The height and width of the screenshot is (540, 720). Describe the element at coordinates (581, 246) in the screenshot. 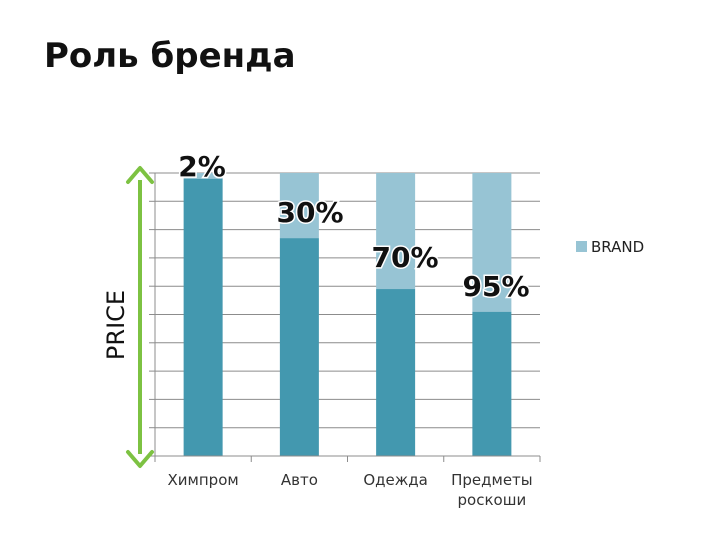

I see `legend-swatch-brand` at that location.